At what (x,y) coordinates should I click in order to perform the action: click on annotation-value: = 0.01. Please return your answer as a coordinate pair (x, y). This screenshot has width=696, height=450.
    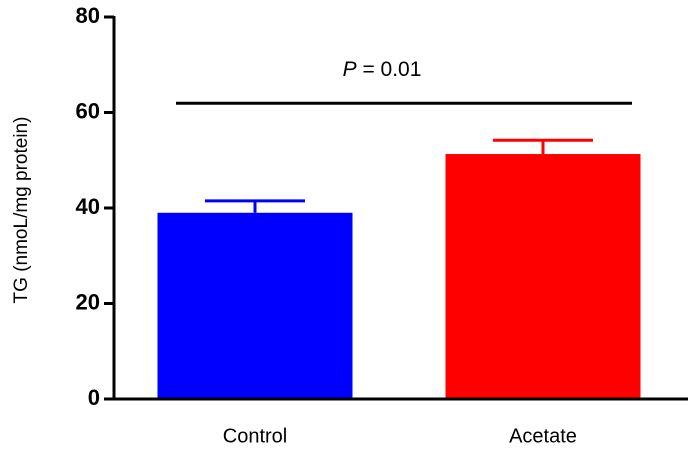
    Looking at the image, I should click on (391, 69).